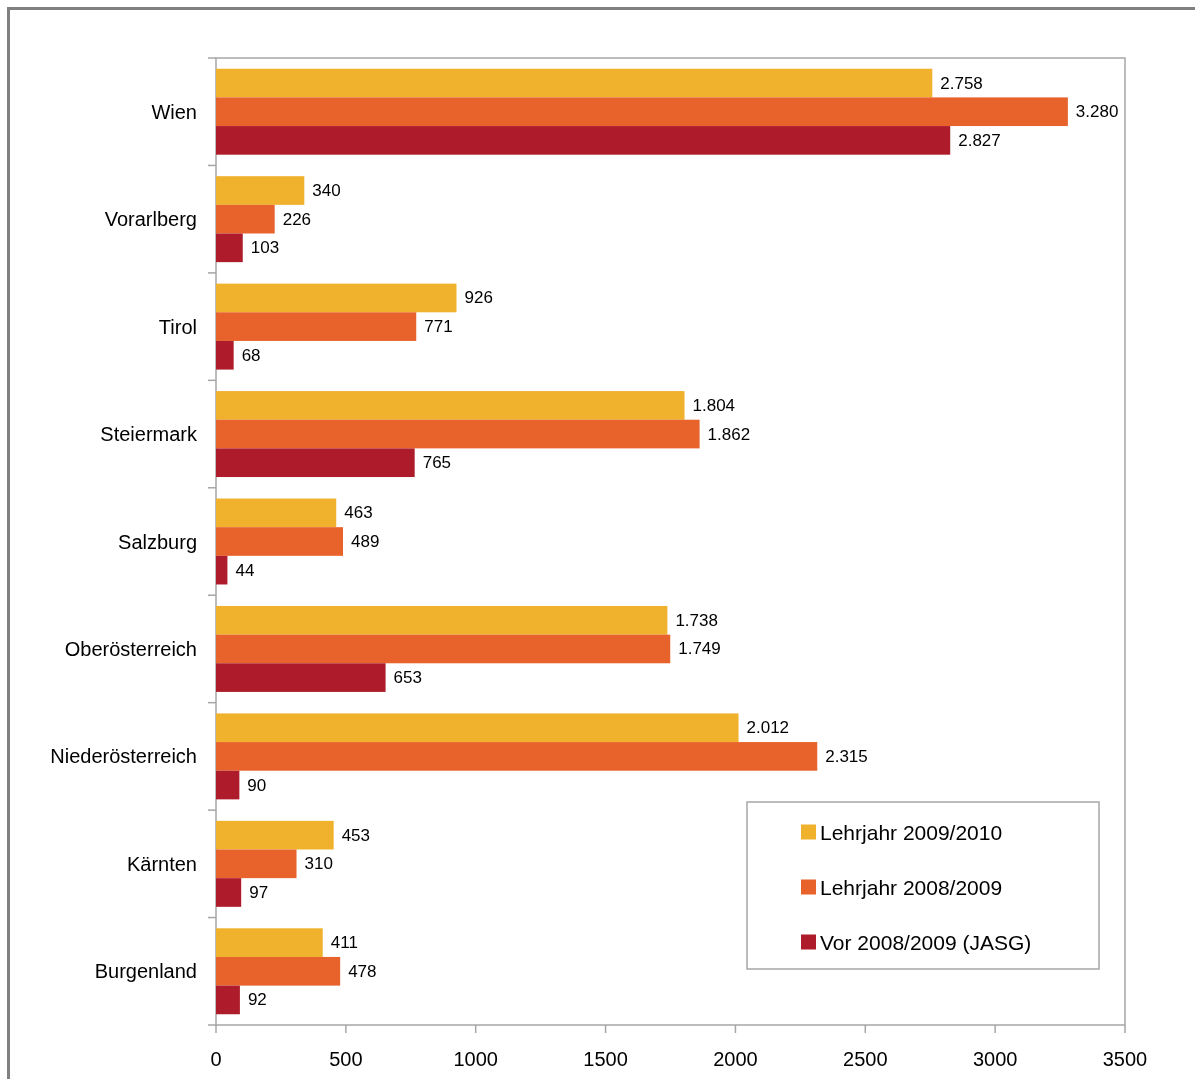 This screenshot has height=1079, width=1195. I want to click on x-tick-label: 2500, so click(865, 1059).